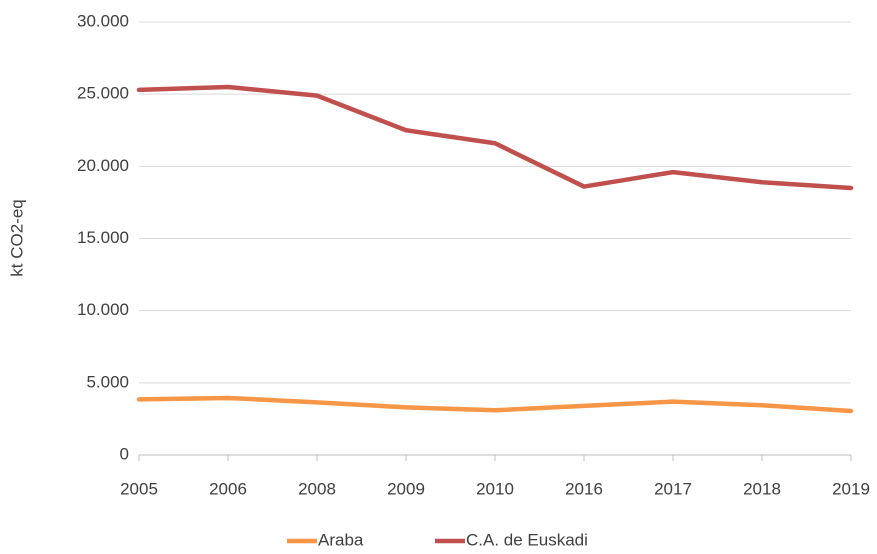 This screenshot has width=877, height=554. What do you see at coordinates (406, 488) in the screenshot?
I see `x-tick-label: 2009` at bounding box center [406, 488].